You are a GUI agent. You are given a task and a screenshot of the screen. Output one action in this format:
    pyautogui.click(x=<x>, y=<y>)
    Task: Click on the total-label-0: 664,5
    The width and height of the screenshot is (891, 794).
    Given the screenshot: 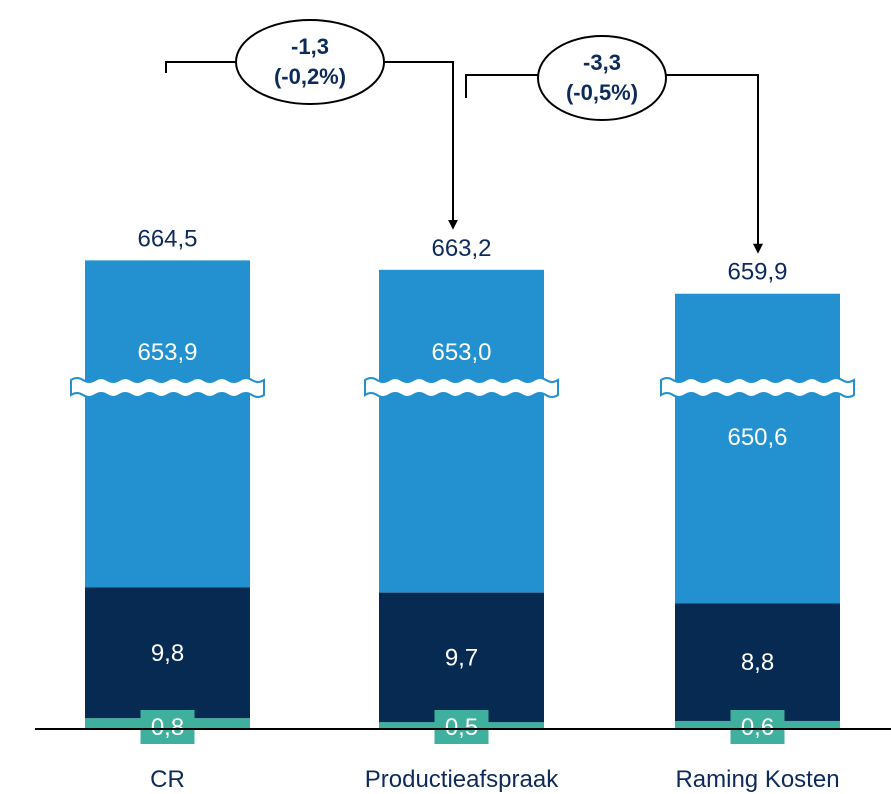 What is the action you would take?
    pyautogui.click(x=167, y=238)
    